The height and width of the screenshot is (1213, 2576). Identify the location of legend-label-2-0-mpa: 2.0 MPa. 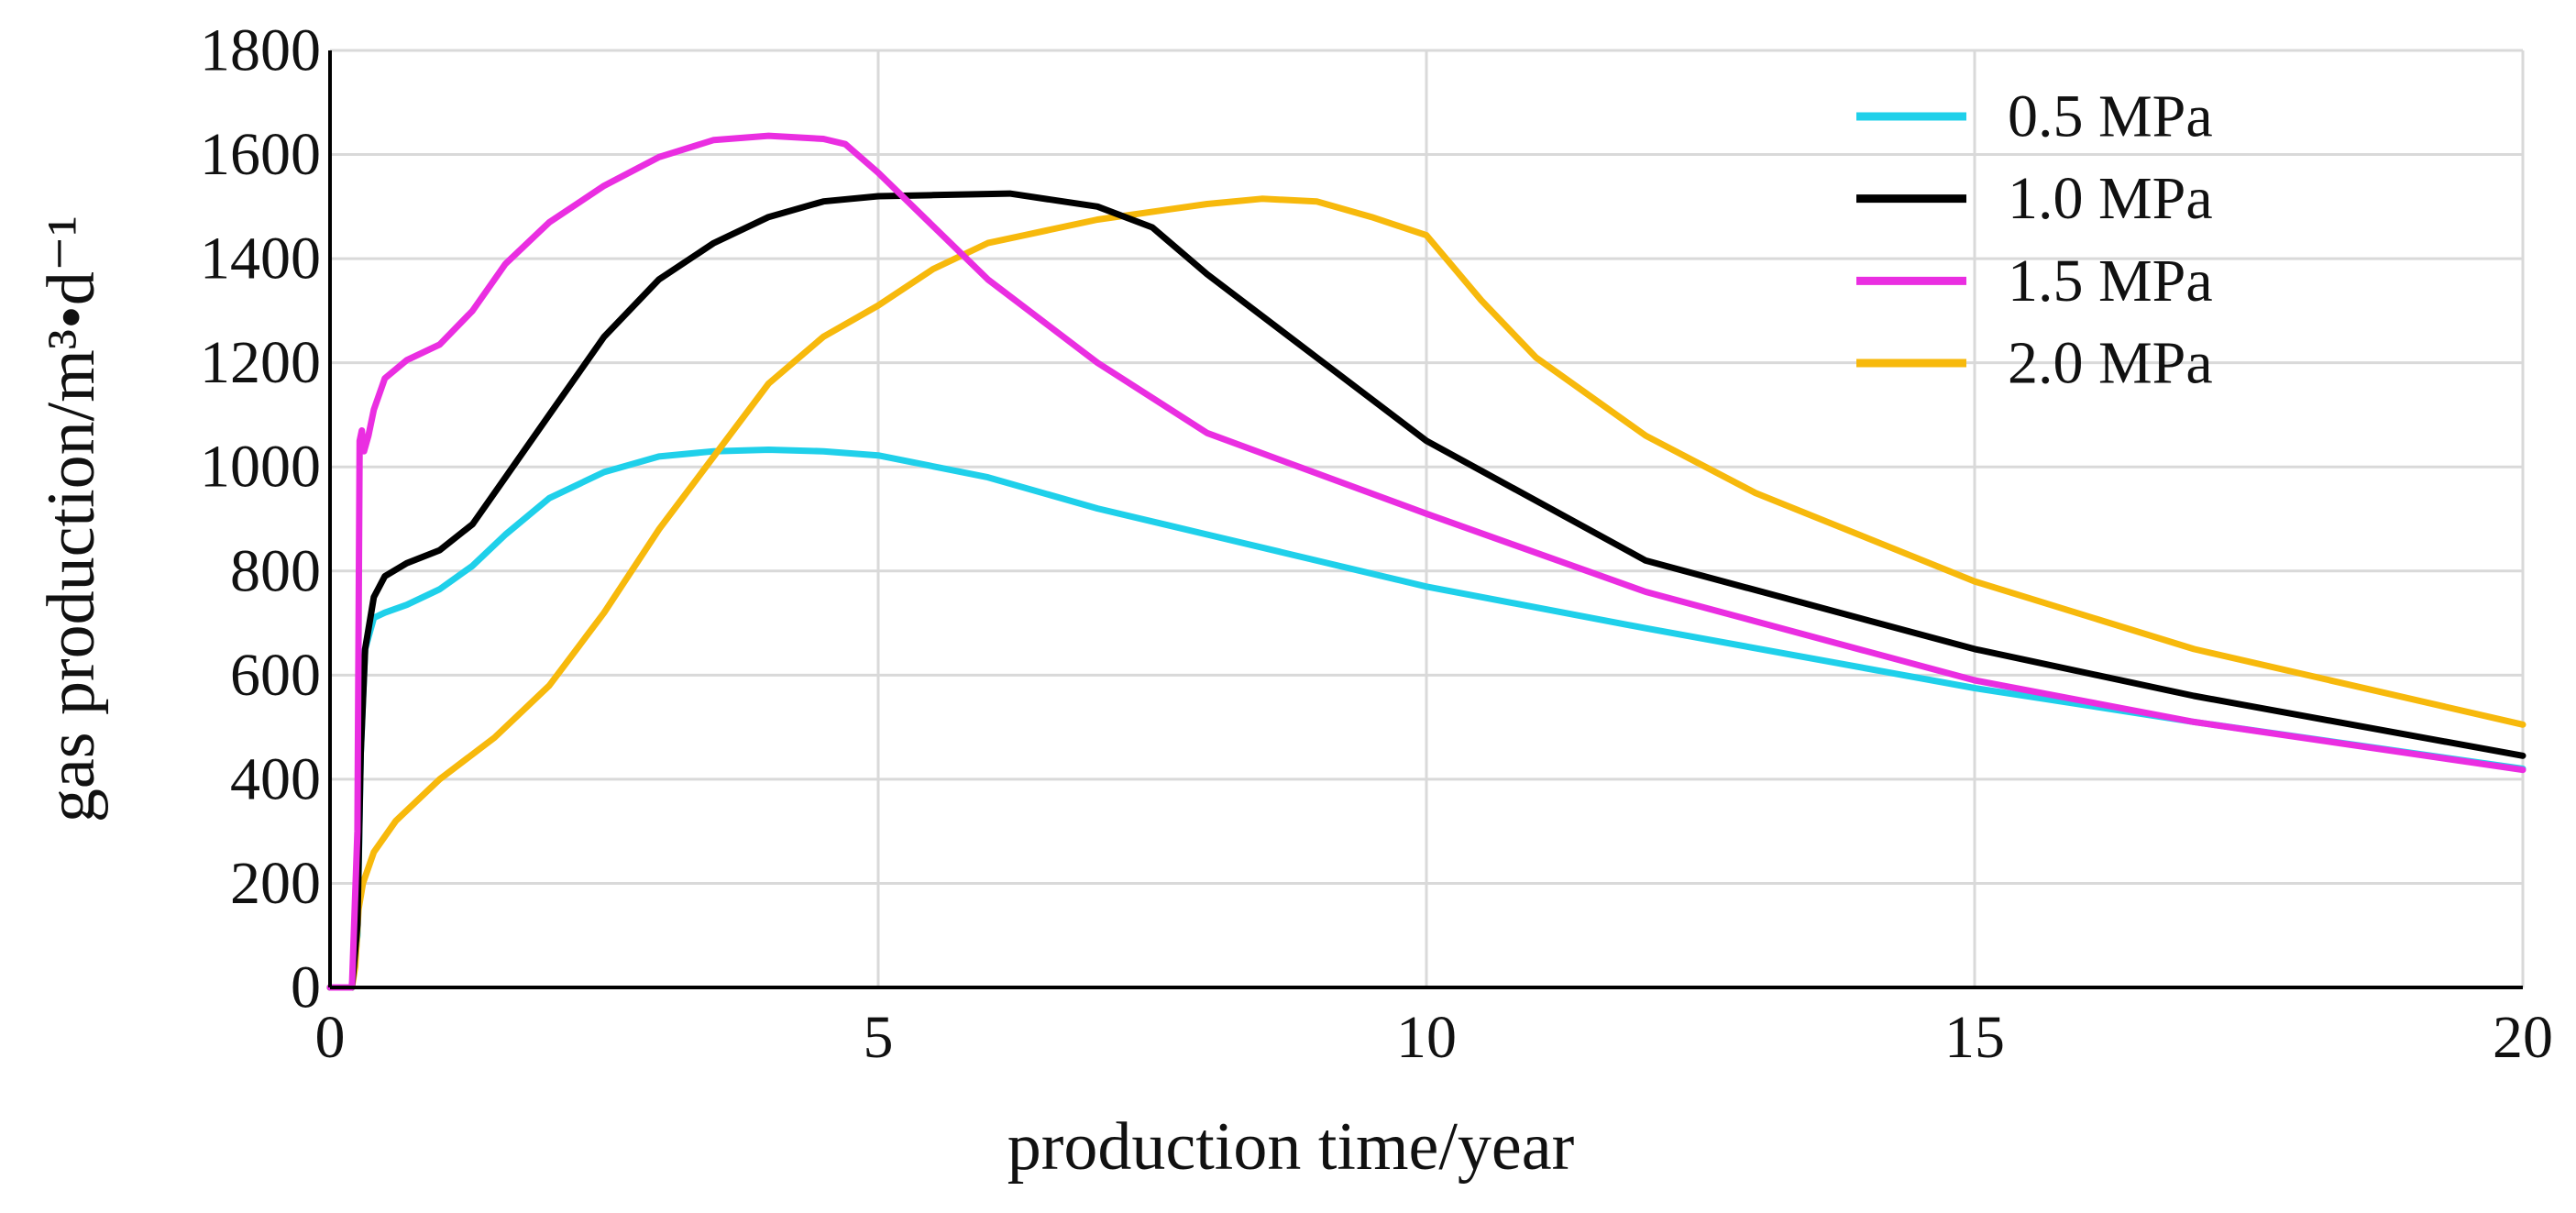
(2110, 363).